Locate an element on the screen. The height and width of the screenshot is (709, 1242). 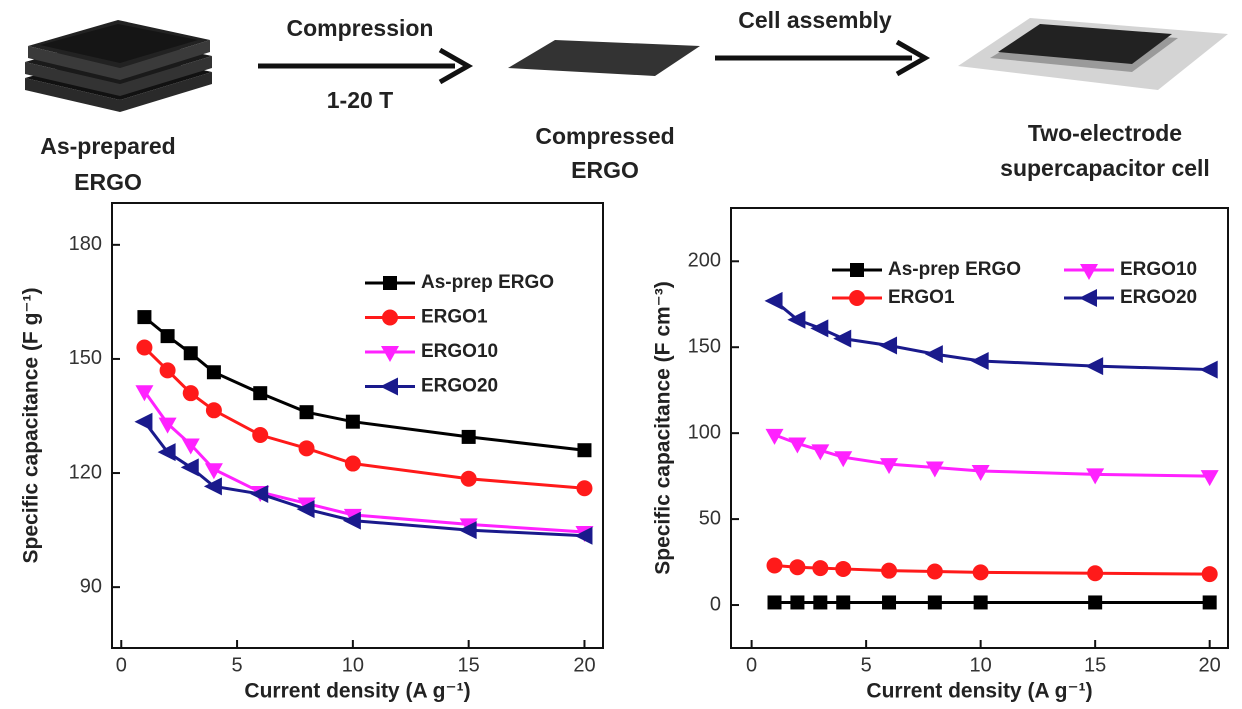
y-axis-label: Specific capacitance (F cm⁻³) is located at coordinates (663, 428).